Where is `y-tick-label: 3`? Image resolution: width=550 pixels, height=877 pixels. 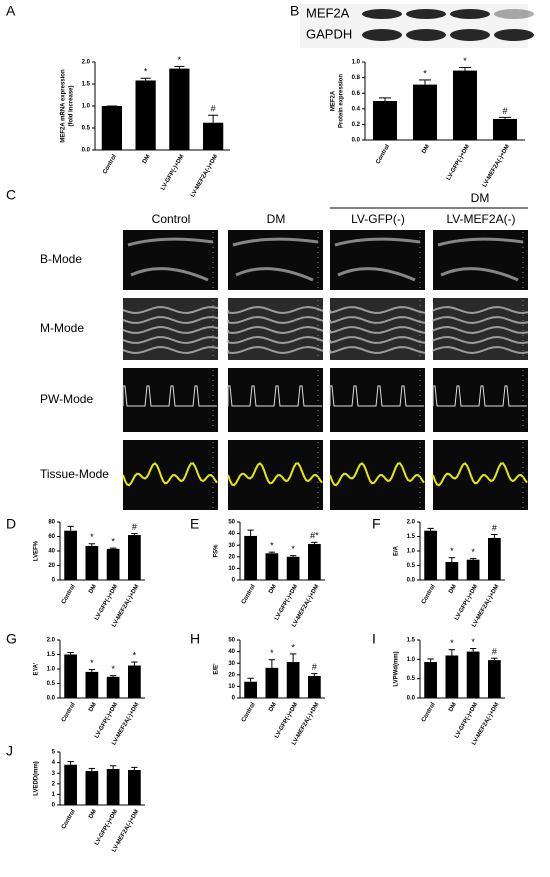
y-tick-label: 3 is located at coordinates (54, 774).